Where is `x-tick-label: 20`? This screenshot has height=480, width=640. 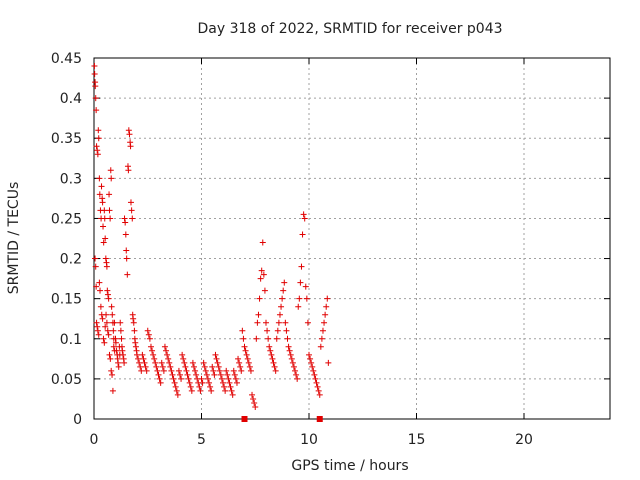
x-tick-label: 20 is located at coordinates (524, 440).